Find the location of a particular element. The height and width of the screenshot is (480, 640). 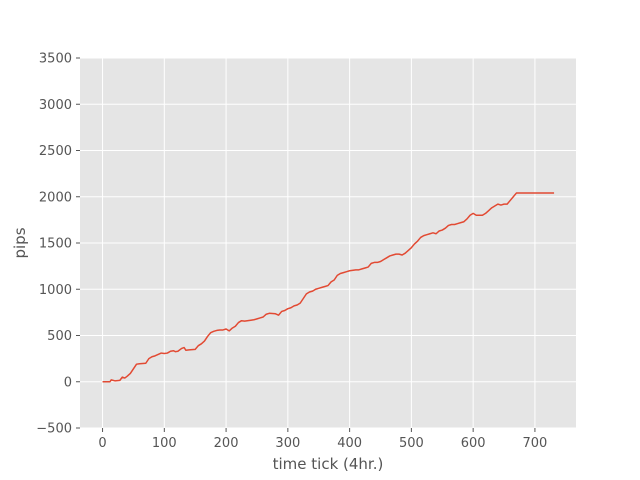

x-tick-label: 500 is located at coordinates (411, 443).